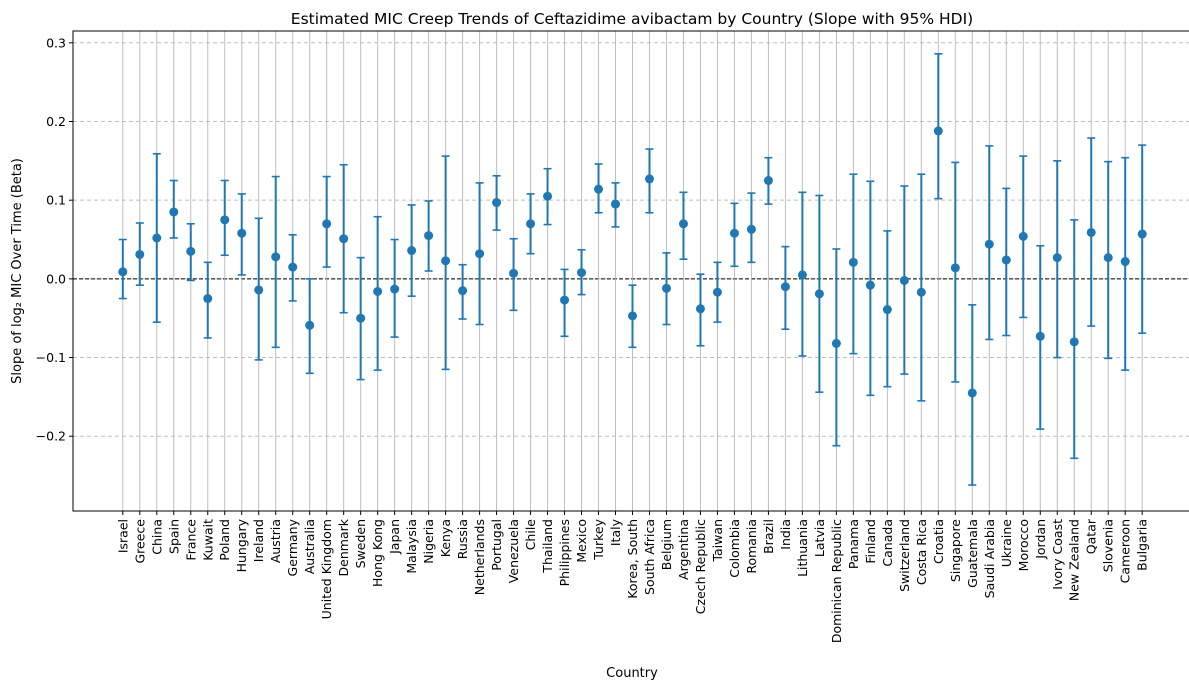 The height and width of the screenshot is (690, 1189). What do you see at coordinates (445, 538) in the screenshot?
I see `x-tick-label: Kenya` at bounding box center [445, 538].